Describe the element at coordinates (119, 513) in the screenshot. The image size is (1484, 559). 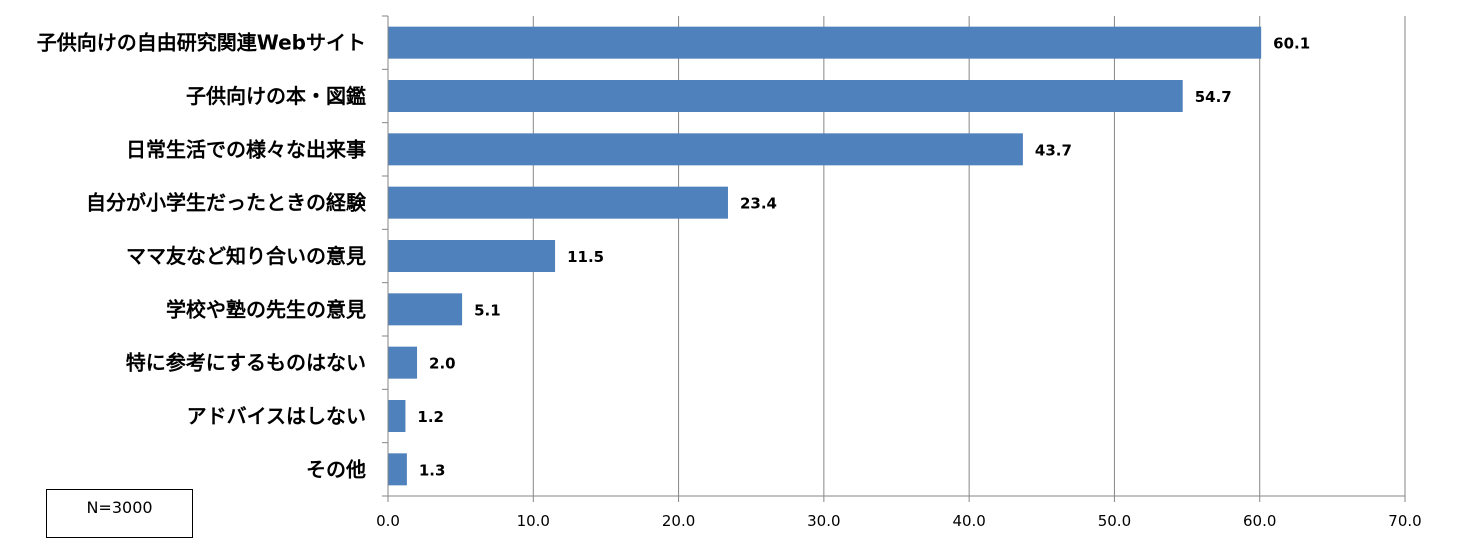
I see `sample-size-note: N=3000` at that location.